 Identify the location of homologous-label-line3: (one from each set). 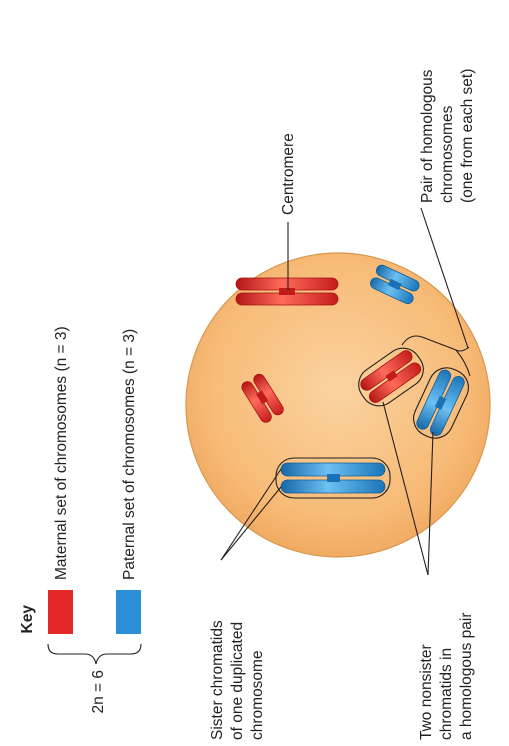
(467, 136).